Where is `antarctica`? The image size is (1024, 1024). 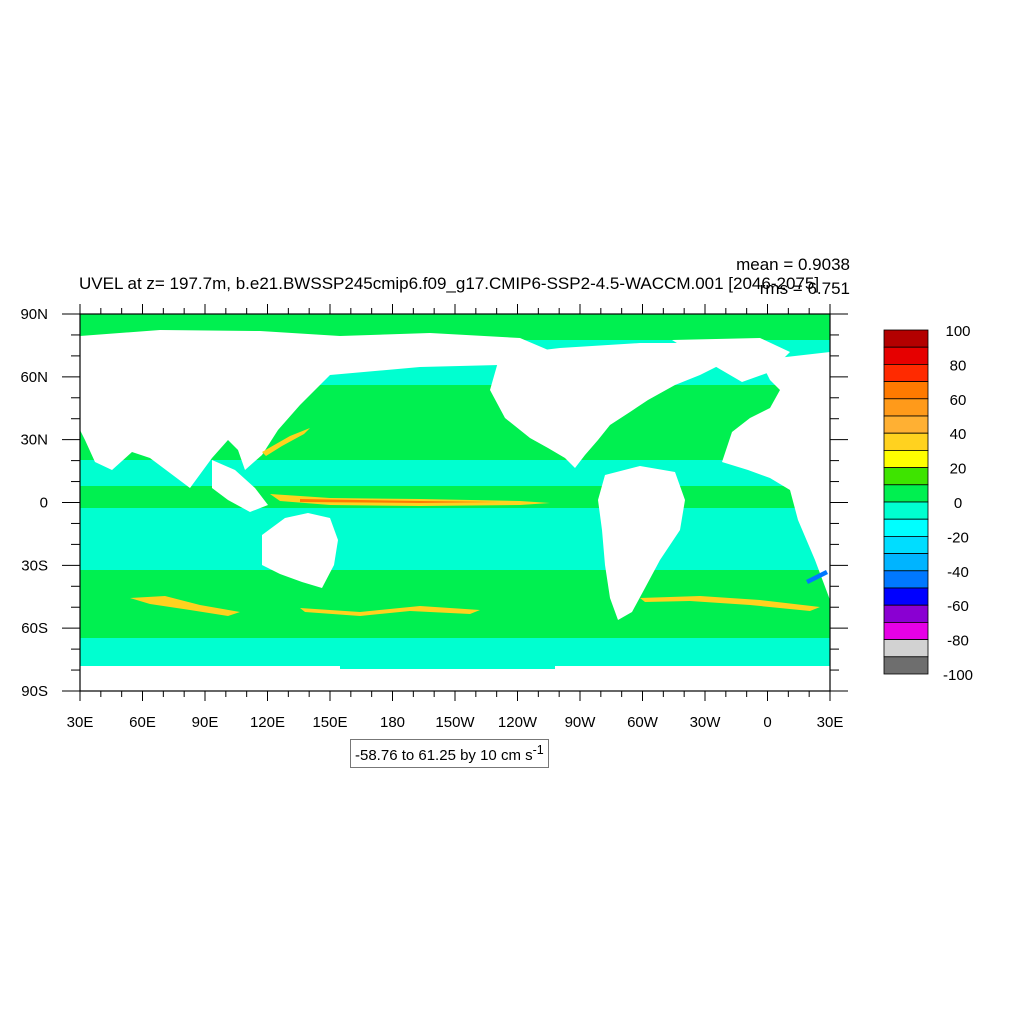
antarctica is located at coordinates (455, 678).